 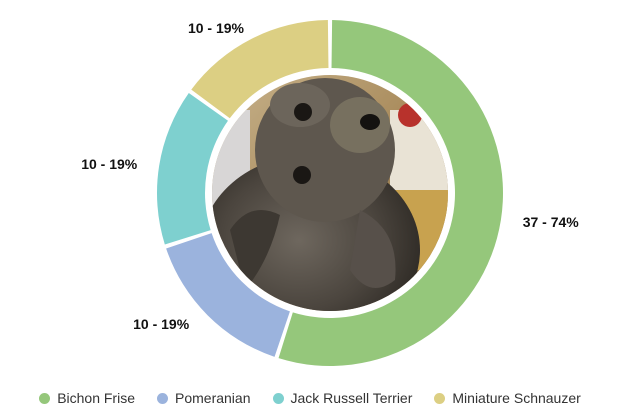 What do you see at coordinates (516, 398) in the screenshot?
I see `legend-label: Miniature Schnauzer` at bounding box center [516, 398].